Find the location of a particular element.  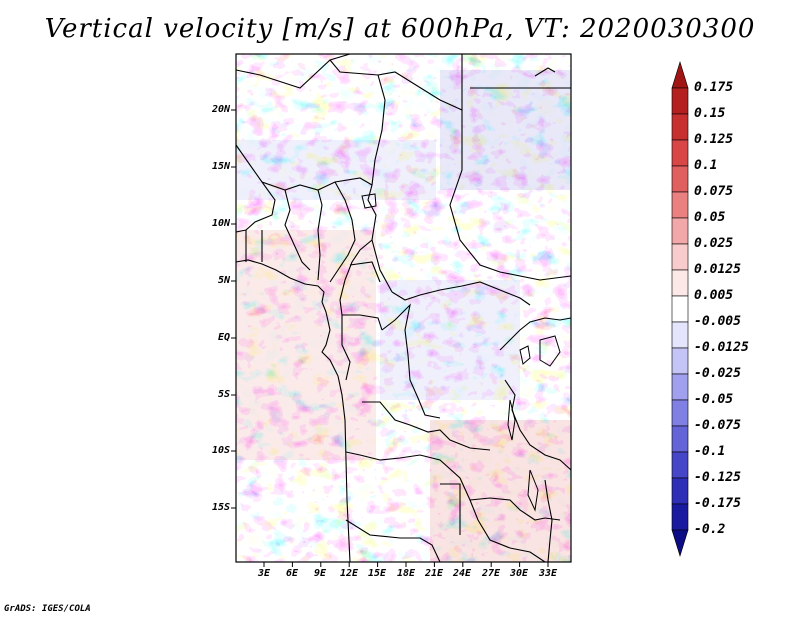

lat-label: 15N is located at coordinates (220, 166).